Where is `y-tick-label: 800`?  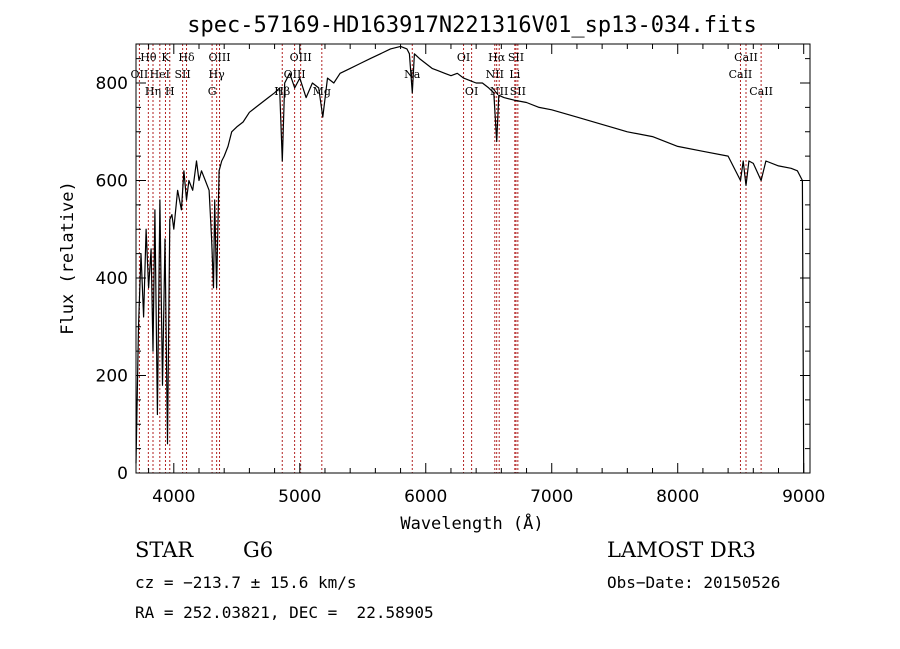 y-tick-label: 800 is located at coordinates (112, 84).